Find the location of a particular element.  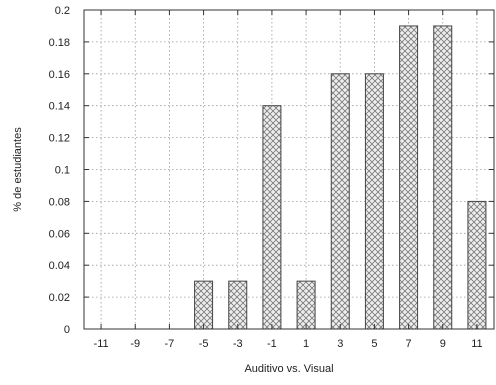

y-tick-label: 0.14 is located at coordinates (59, 107).